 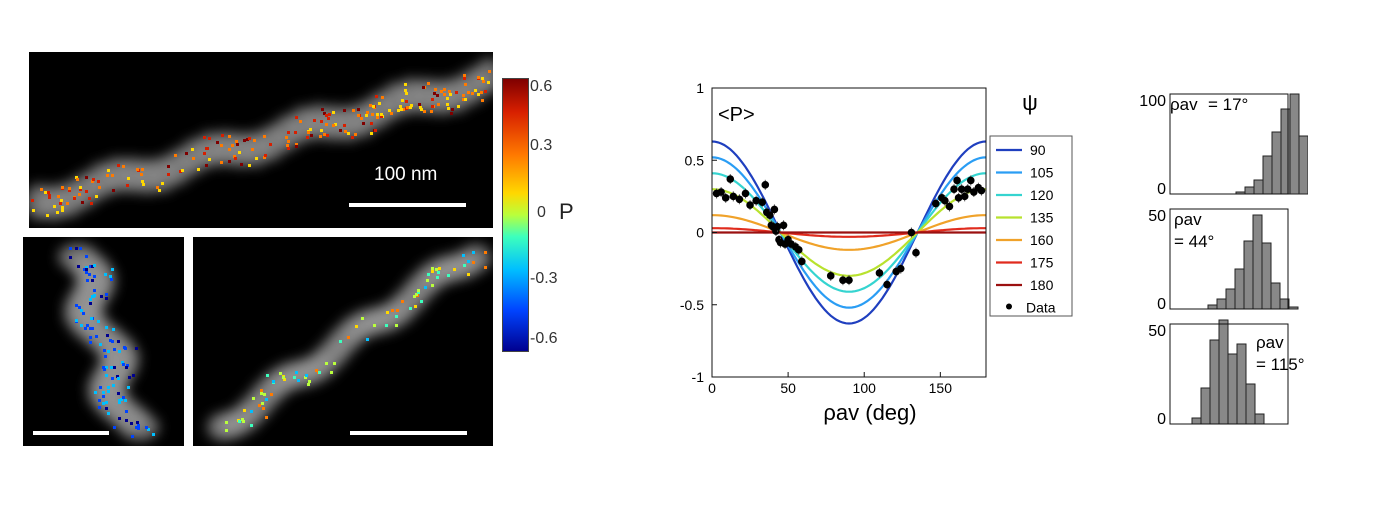 I want to click on colorbar-tick: -0.3, so click(x=544, y=278).